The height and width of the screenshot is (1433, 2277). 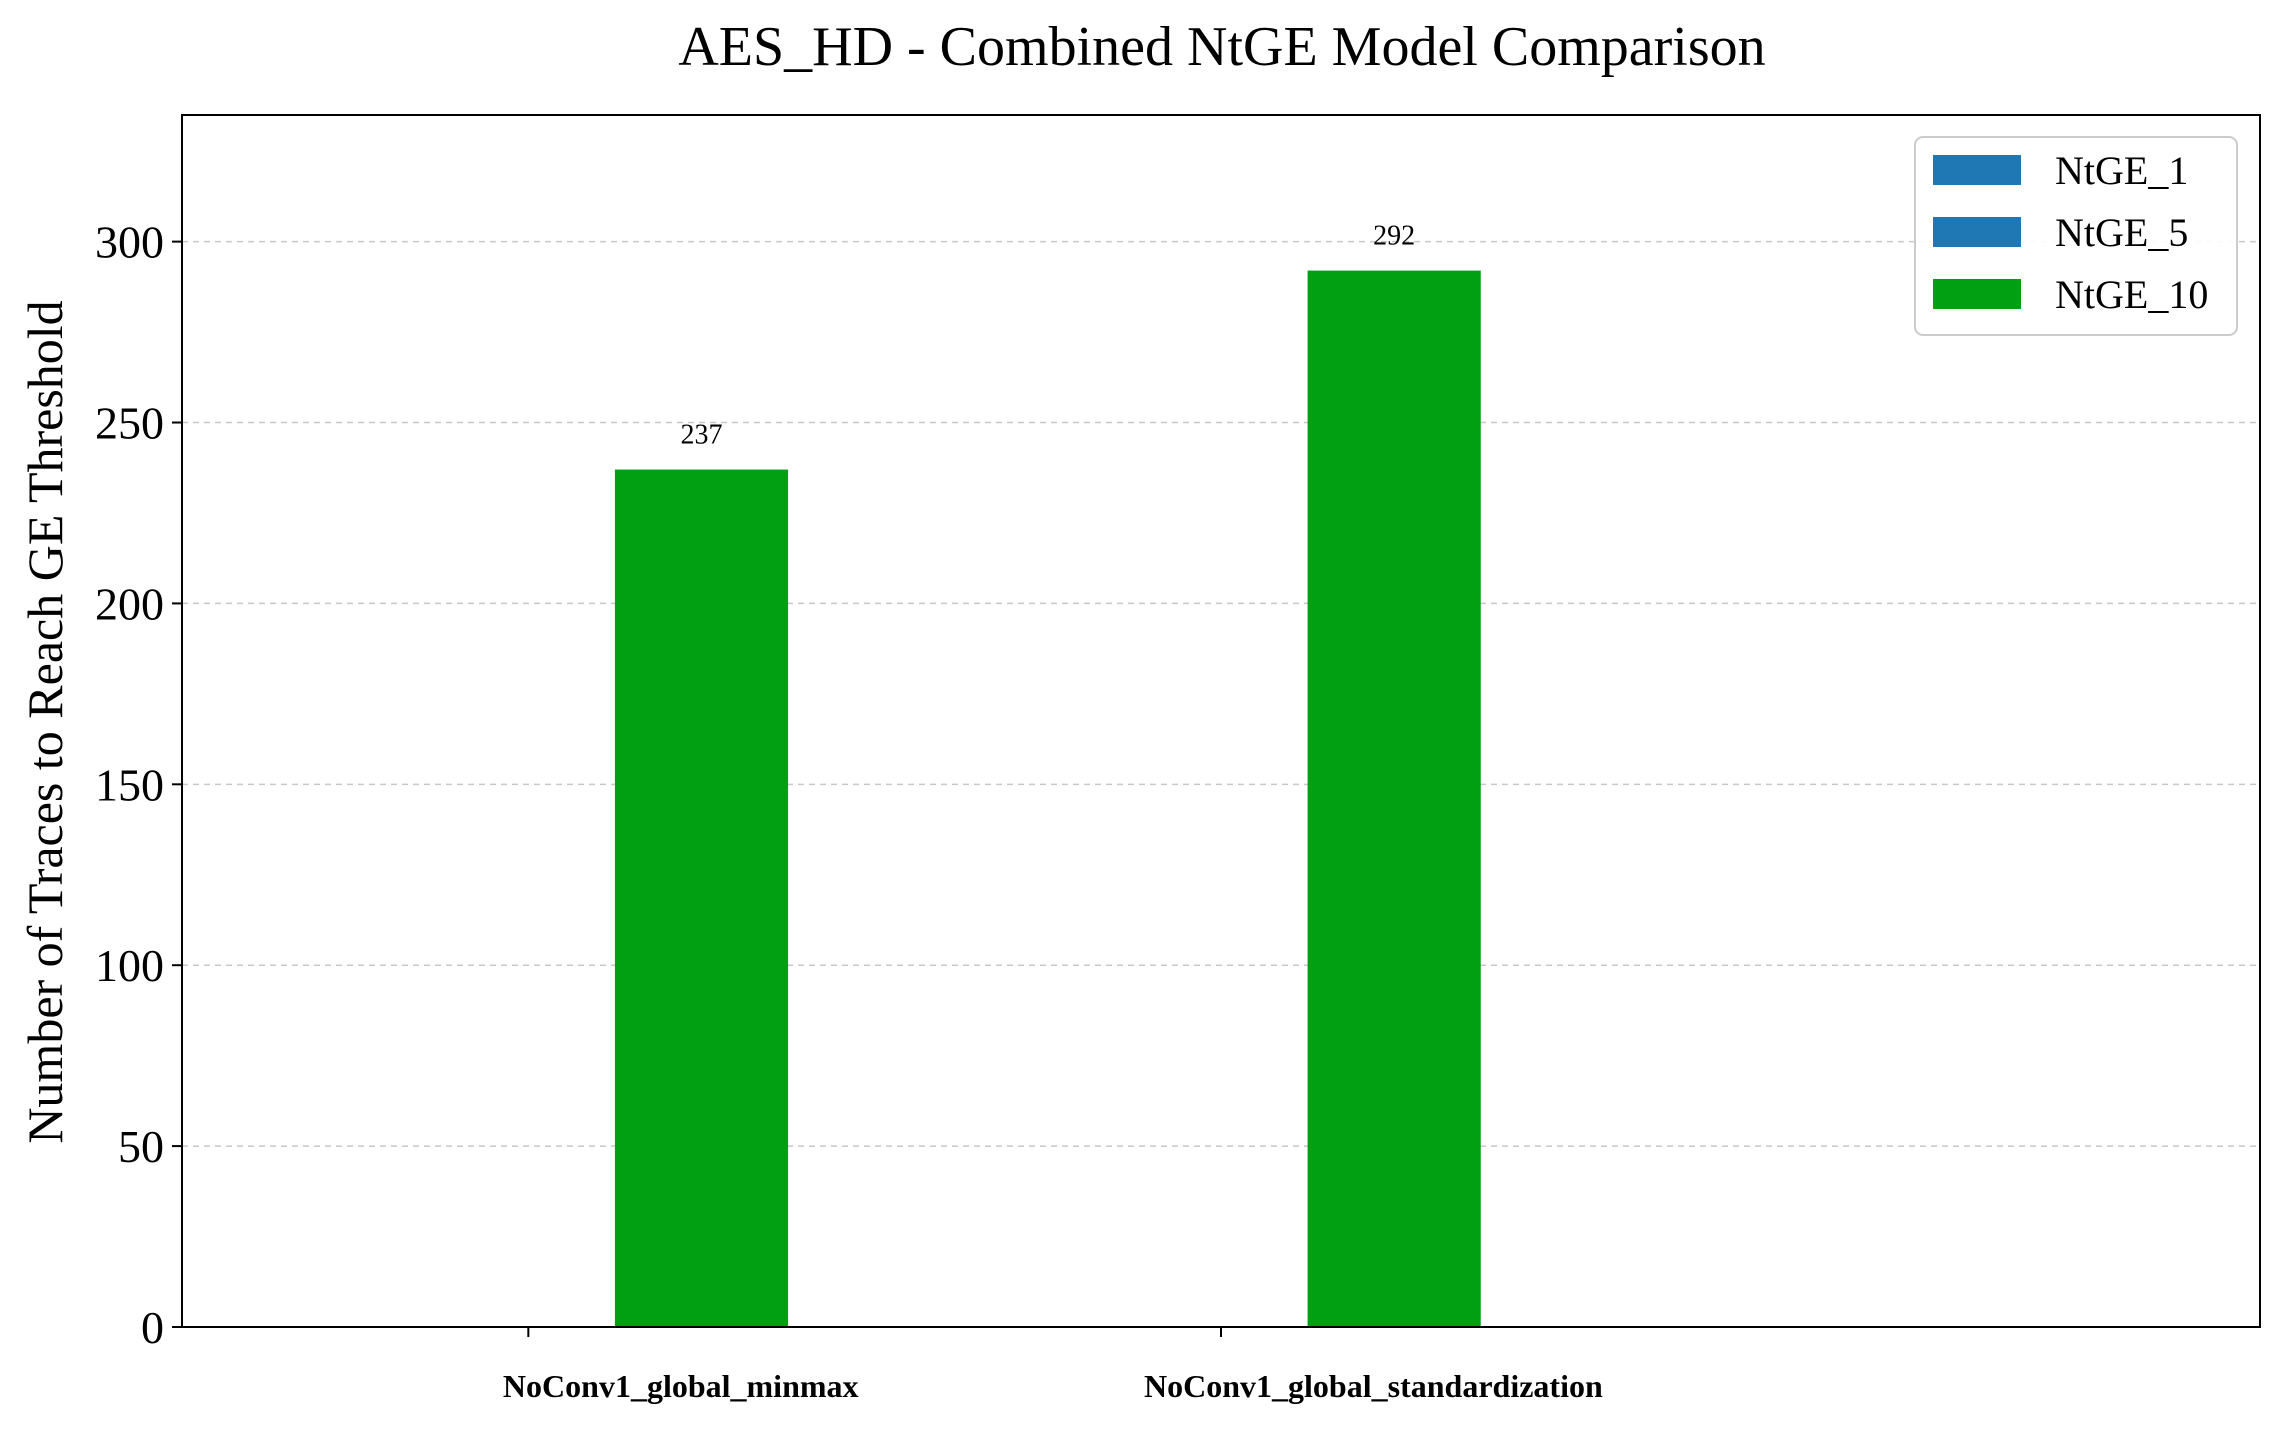 What do you see at coordinates (129, 242) in the screenshot?
I see `y-tick-label: 300` at bounding box center [129, 242].